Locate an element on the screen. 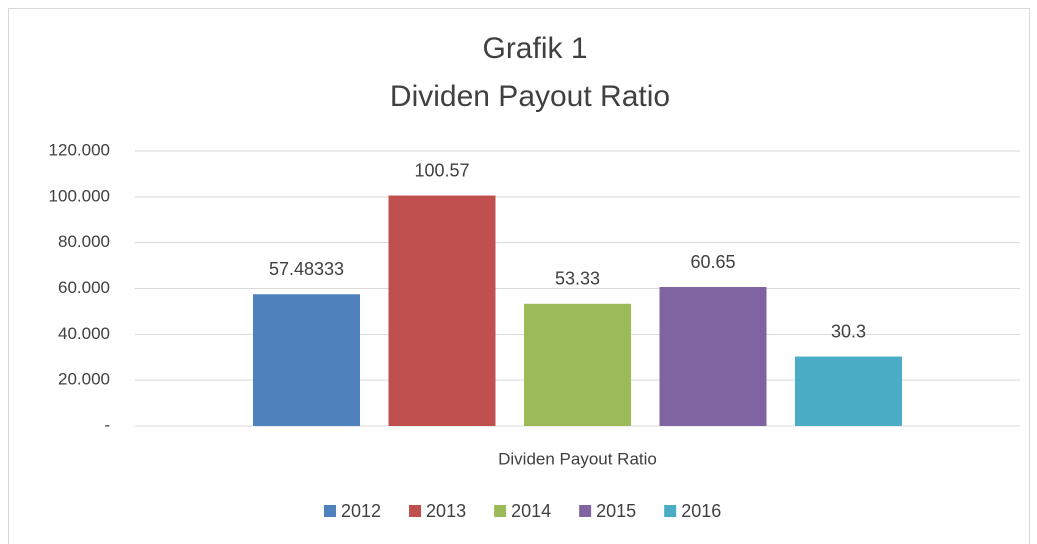  legend-label: 2013 is located at coordinates (446, 511).